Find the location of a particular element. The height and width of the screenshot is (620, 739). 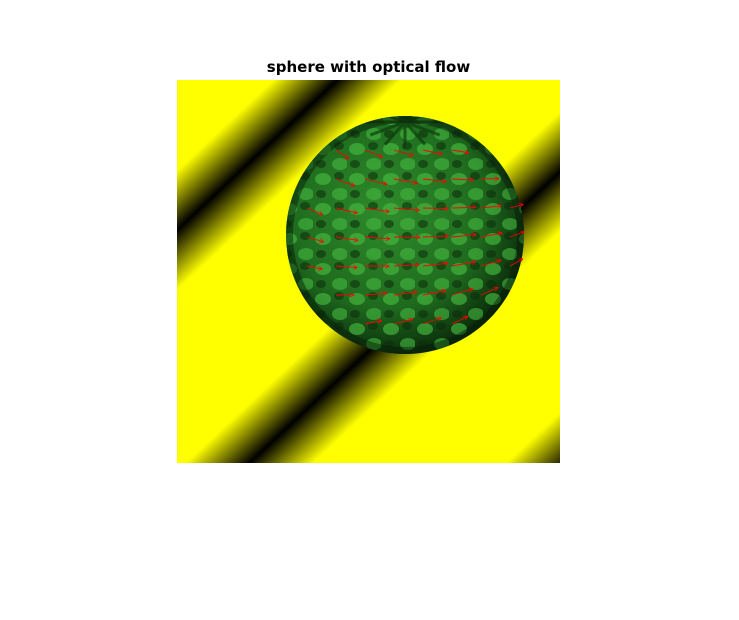

figure-title: sphere with optical flow is located at coordinates (368, 67).